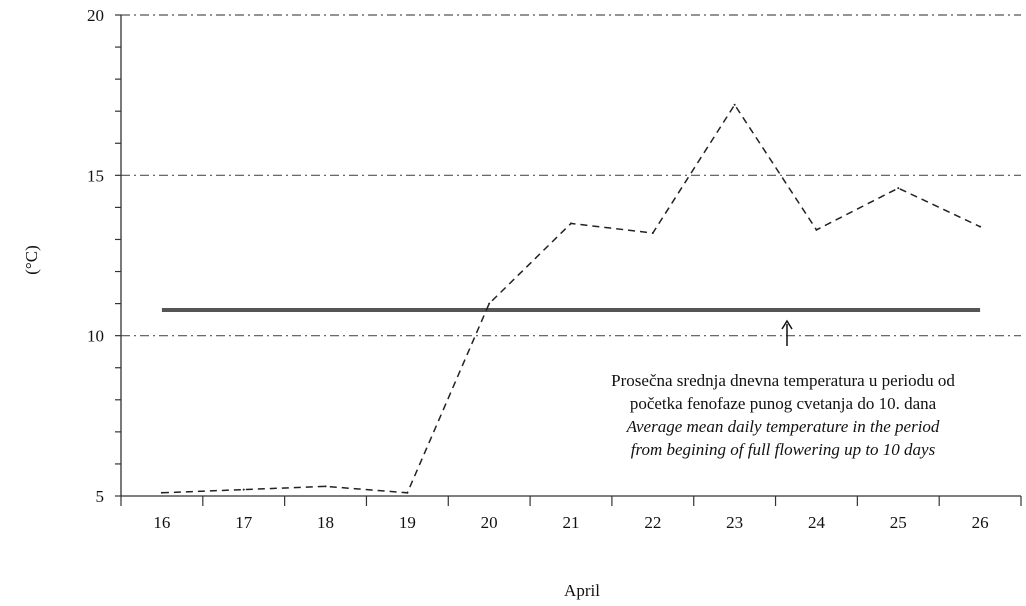 The height and width of the screenshot is (606, 1026). What do you see at coordinates (95, 336) in the screenshot?
I see `y-tick-label: 10` at bounding box center [95, 336].